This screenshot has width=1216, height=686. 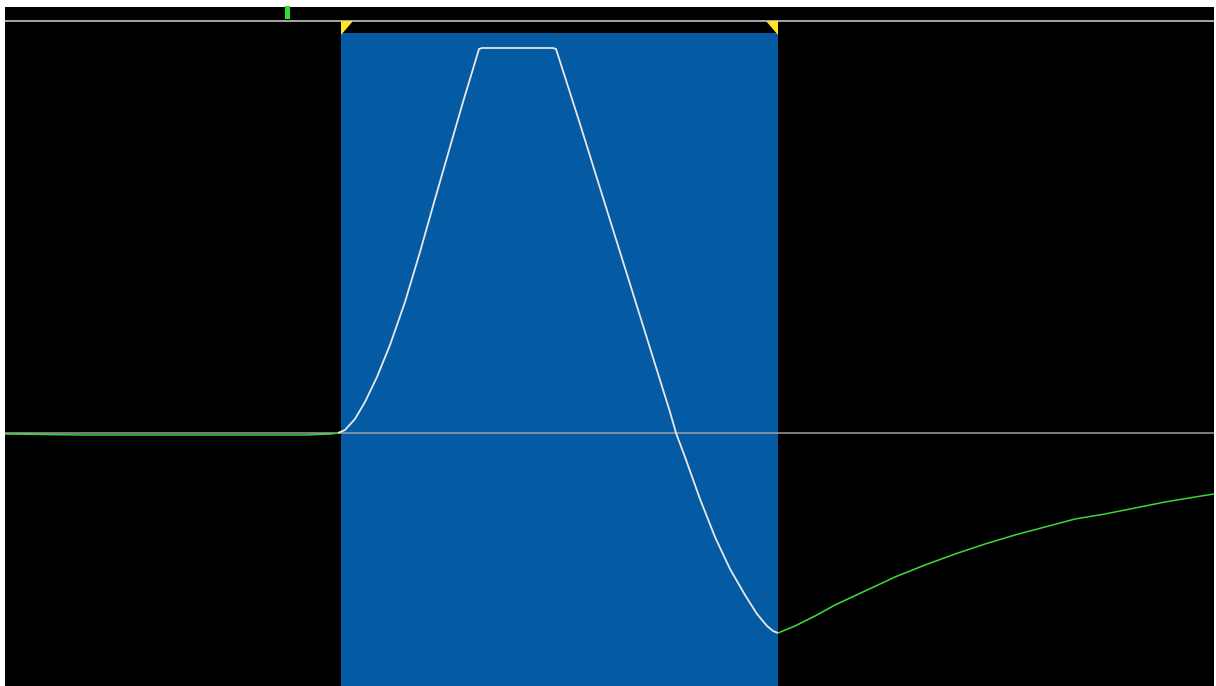 I want to click on selection-start-marker-icon, so click(x=347, y=28).